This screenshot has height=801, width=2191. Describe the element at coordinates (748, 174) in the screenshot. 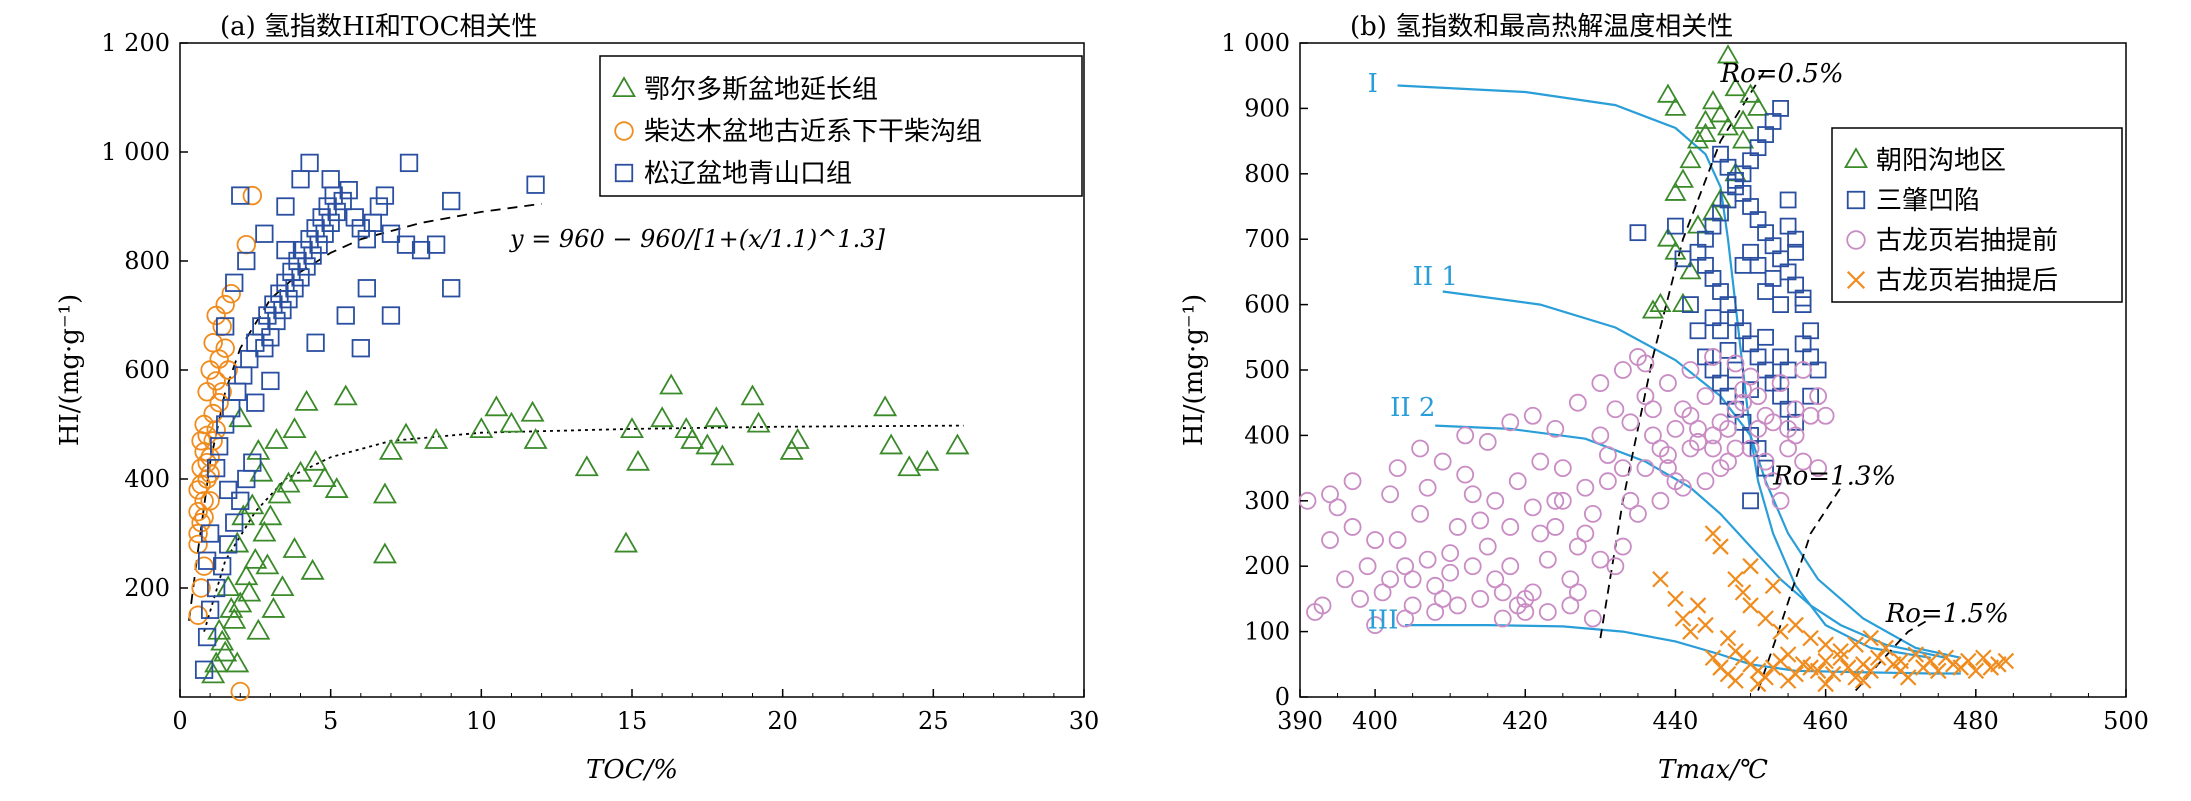

I see `legend-label: 松辽盆地青山口组` at that location.